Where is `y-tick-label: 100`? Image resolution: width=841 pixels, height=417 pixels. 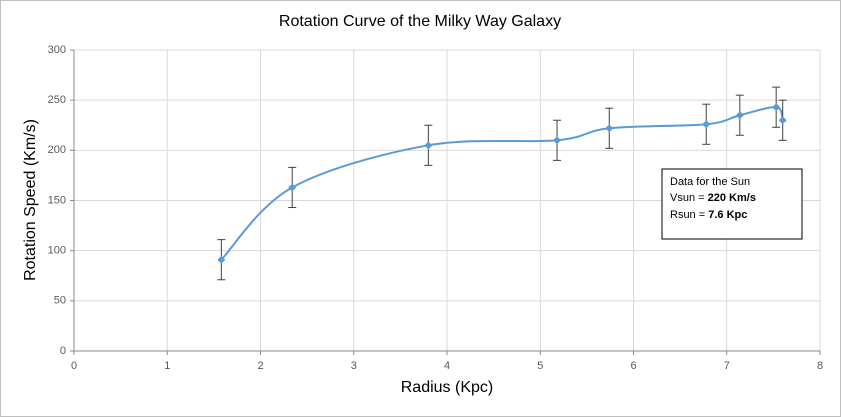
y-tick-label: 100 is located at coordinates (57, 251).